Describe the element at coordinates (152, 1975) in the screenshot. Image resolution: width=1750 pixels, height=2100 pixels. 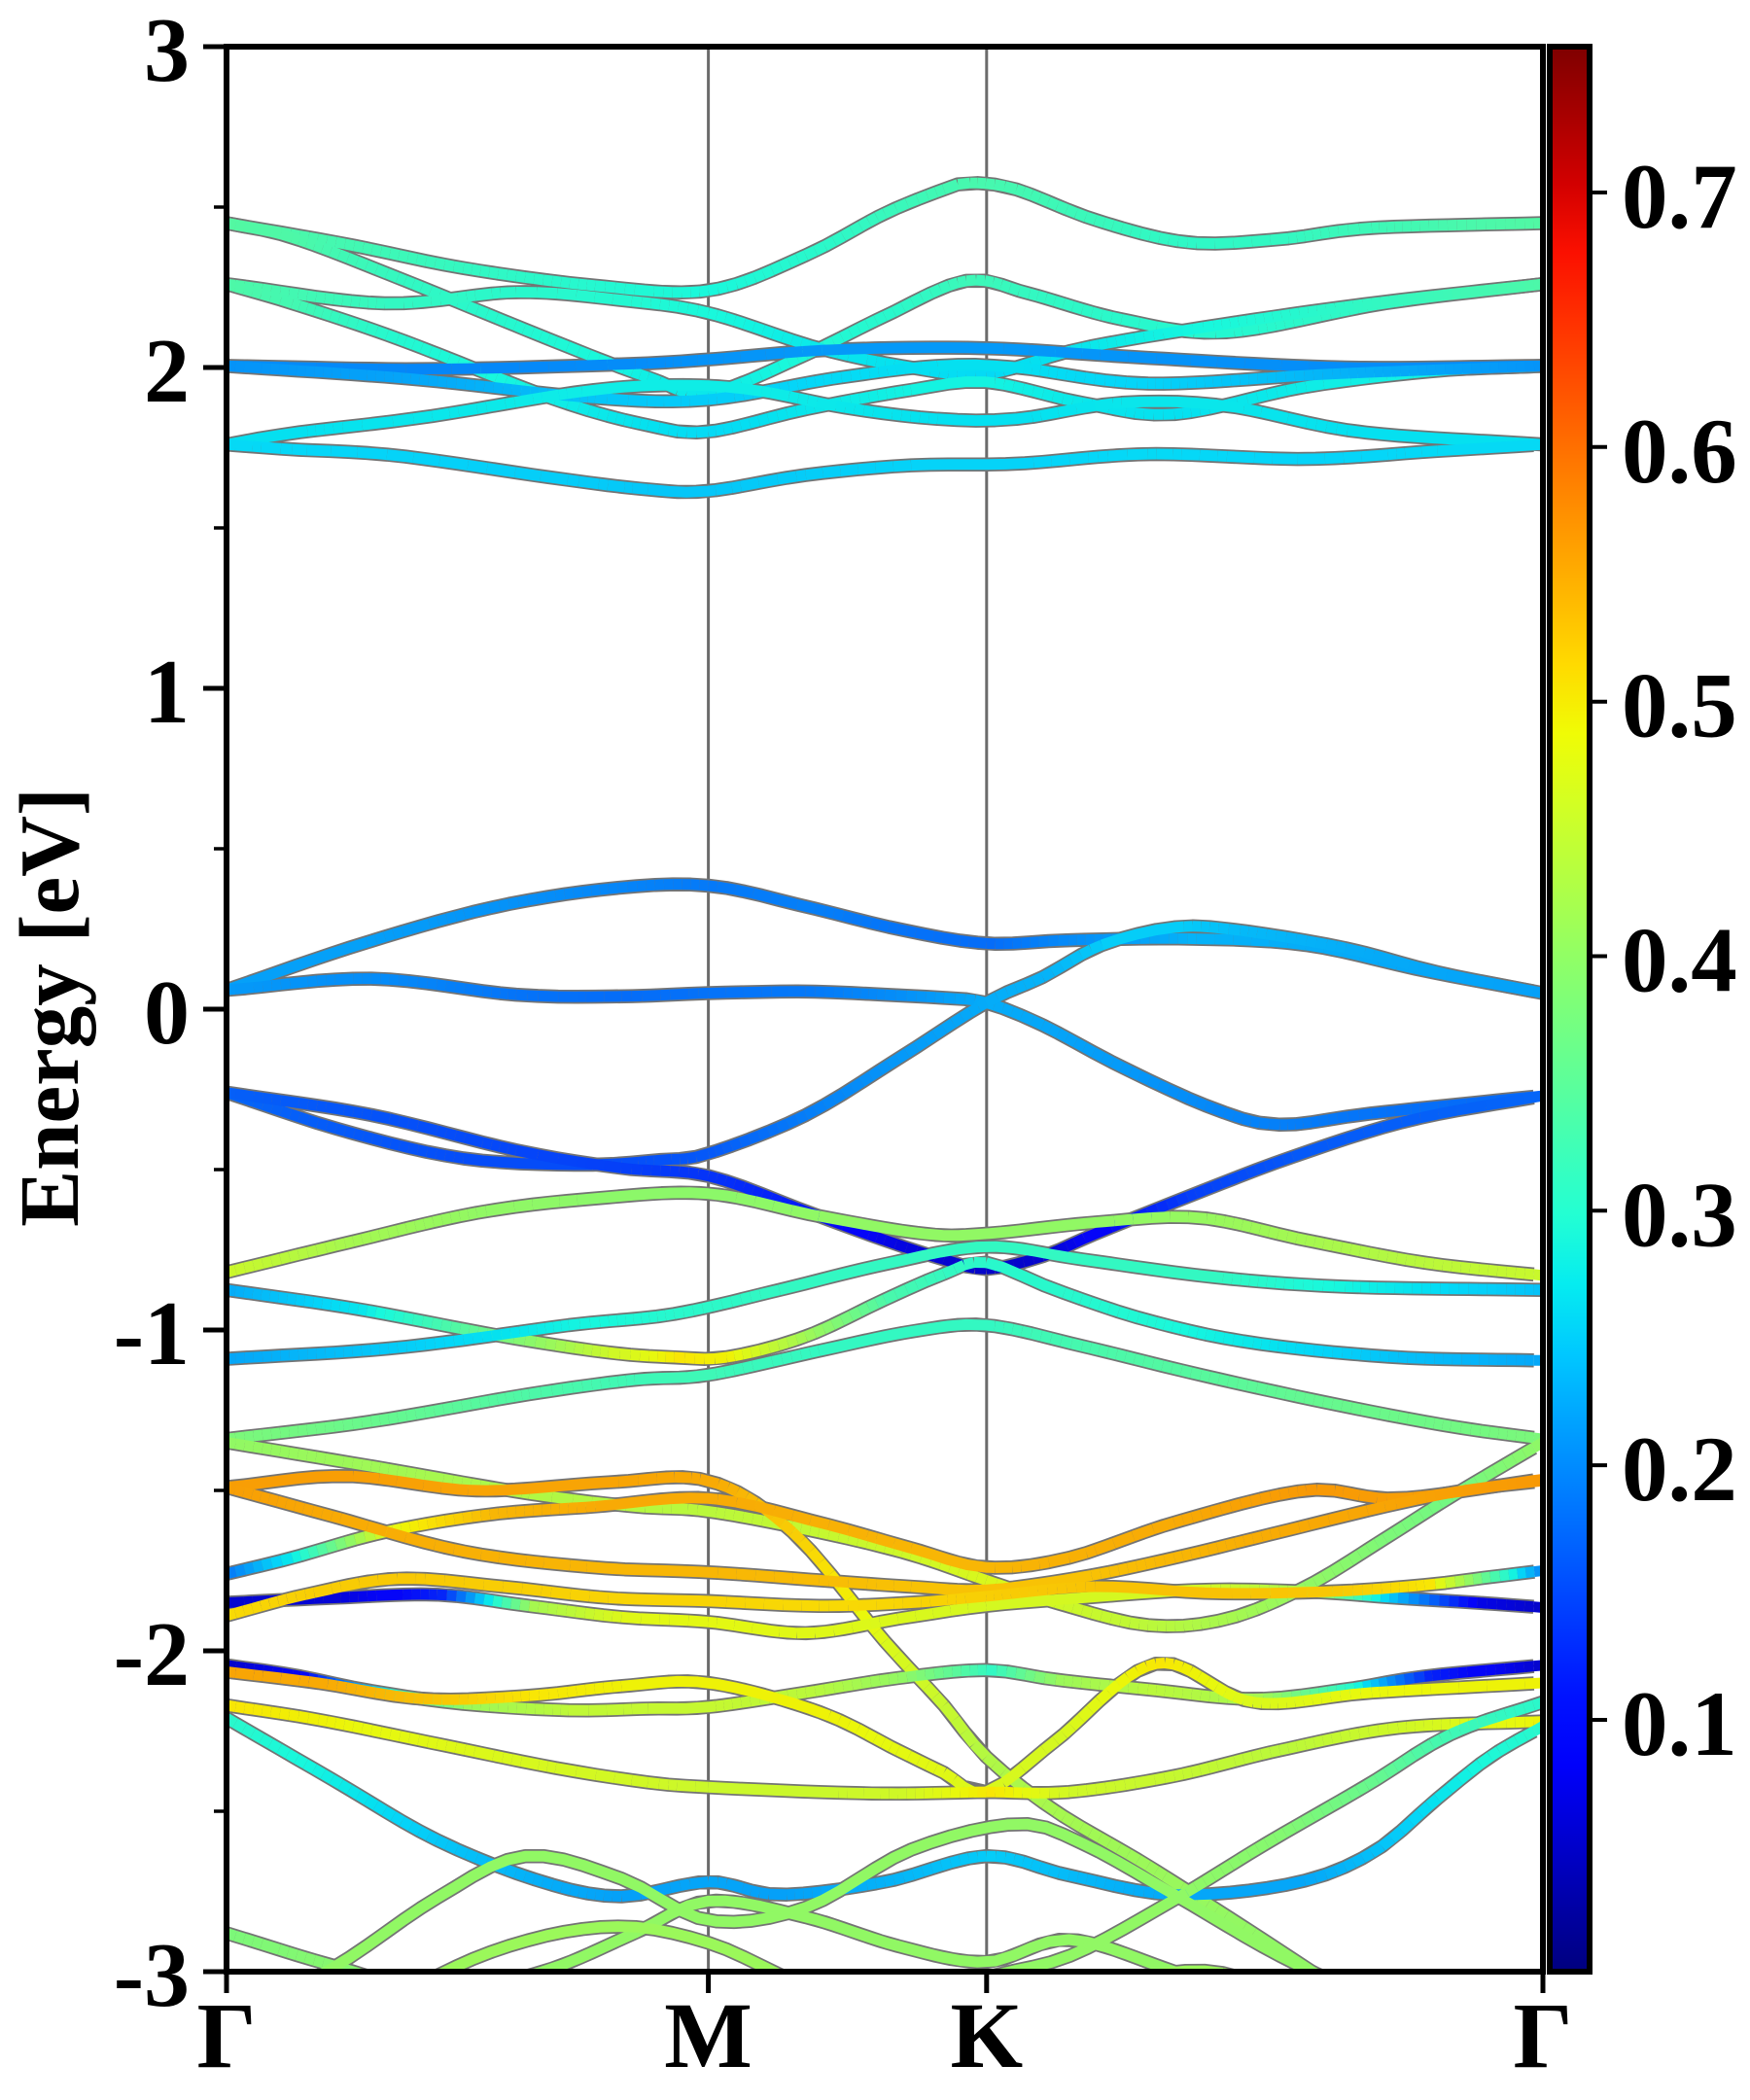
I see `svg-text: -3` at that location.